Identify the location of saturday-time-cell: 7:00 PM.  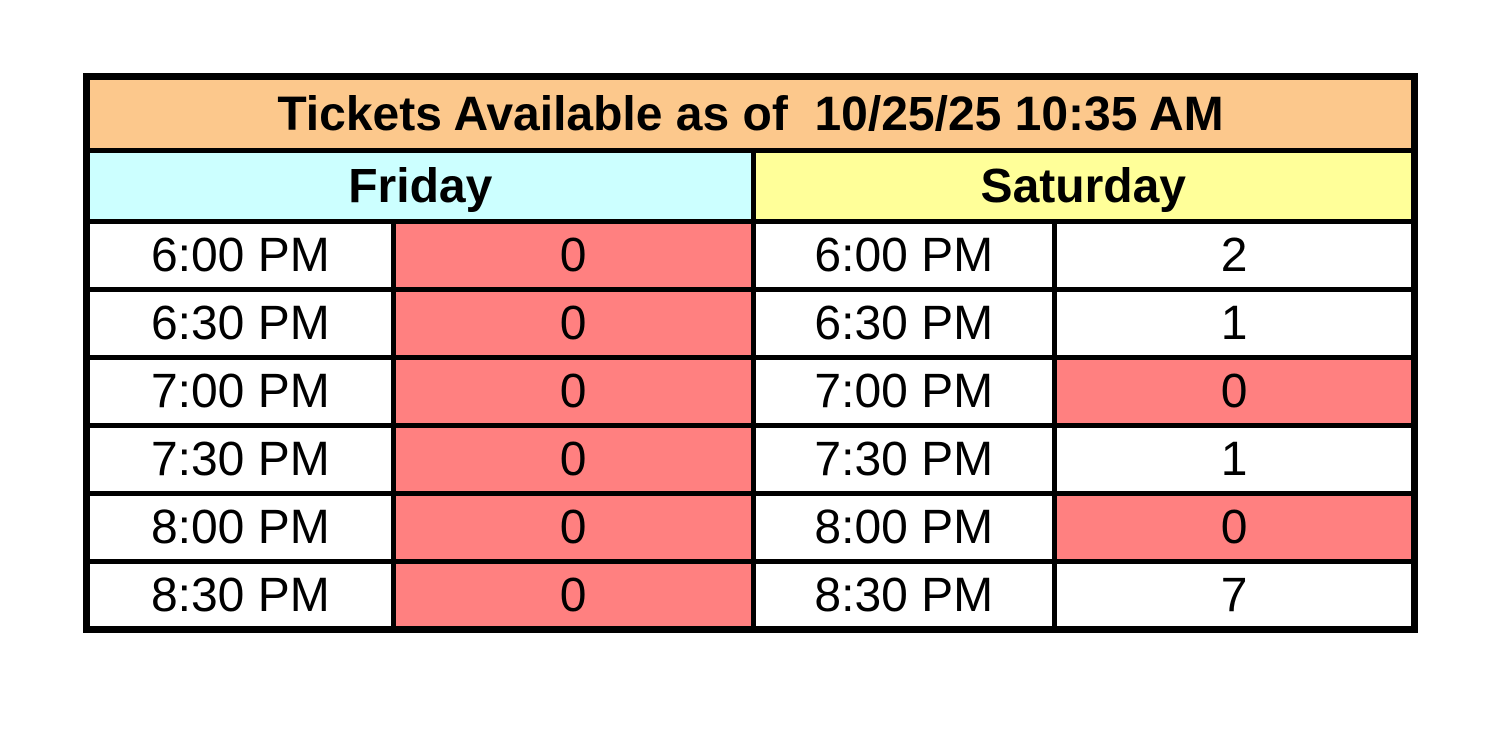
(904, 391).